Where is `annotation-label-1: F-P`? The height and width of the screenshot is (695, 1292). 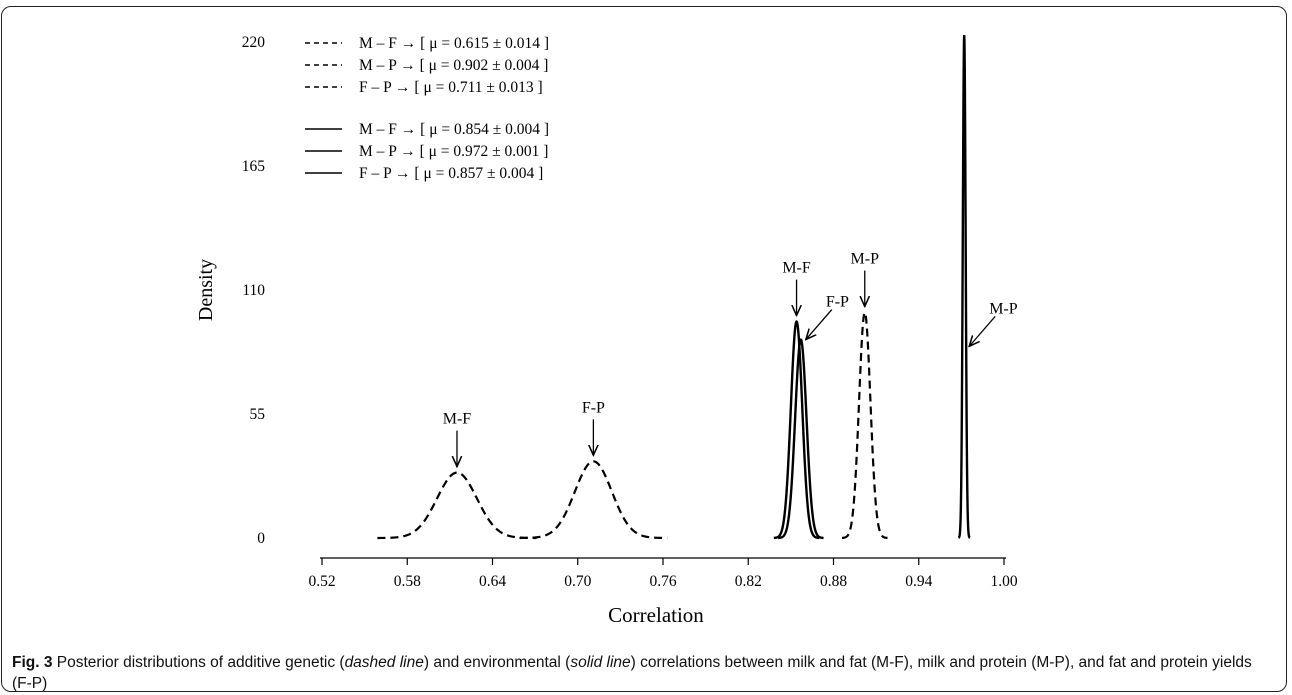
annotation-label-1: F-P is located at coordinates (593, 407).